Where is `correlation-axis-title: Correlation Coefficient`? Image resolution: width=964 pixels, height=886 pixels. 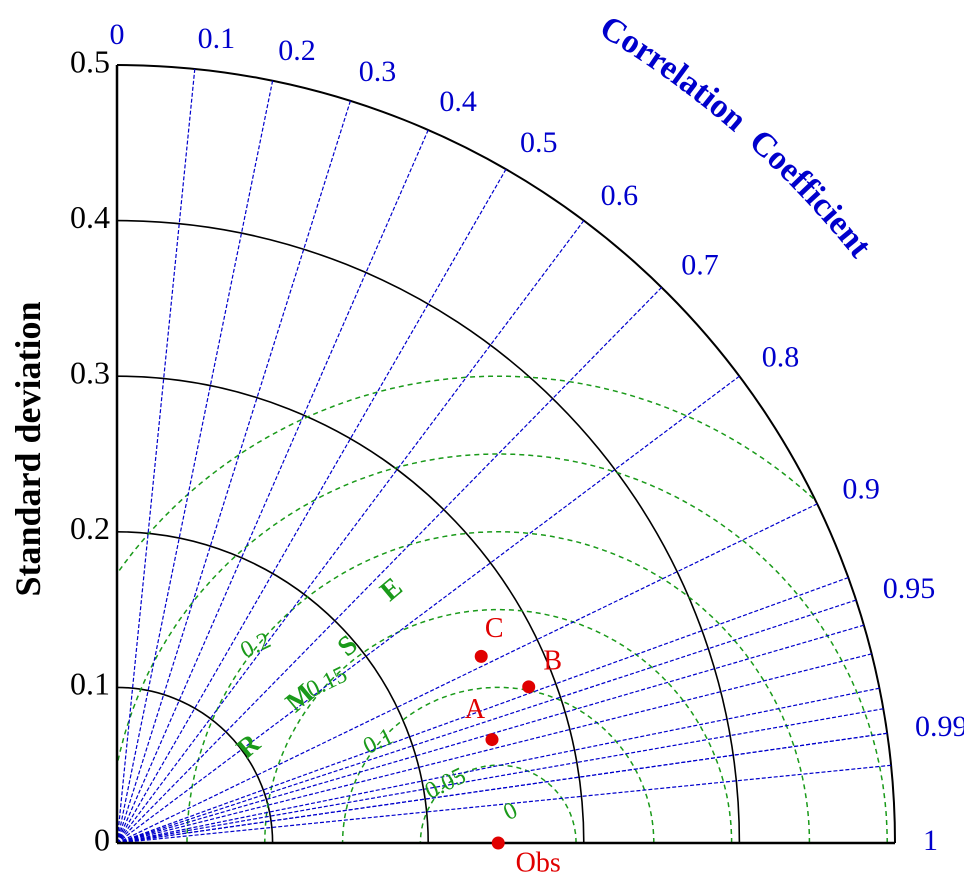
correlation-axis-title: Correlation Coefficient is located at coordinates (735, 137).